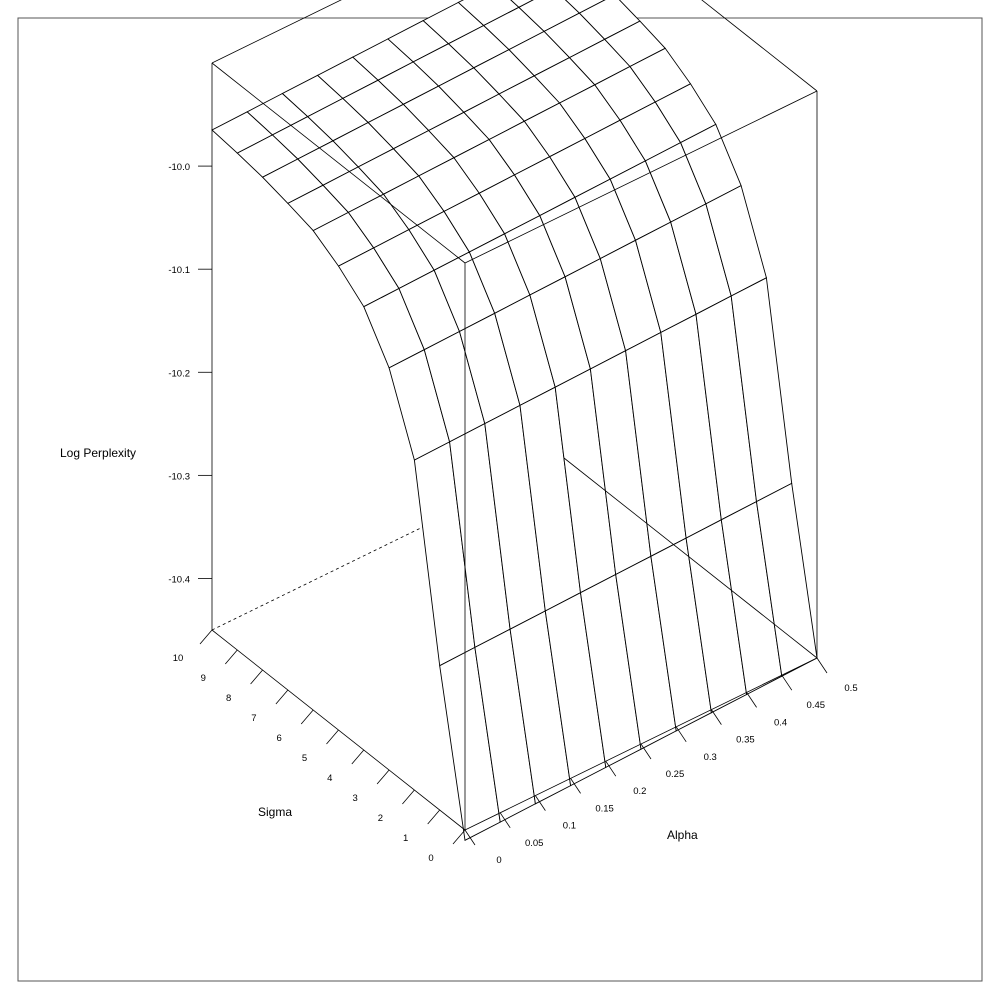 This screenshot has height=1000, width=1000. Describe the element at coordinates (850, 688) in the screenshot. I see `alpha-tick-label: 0.5` at that location.